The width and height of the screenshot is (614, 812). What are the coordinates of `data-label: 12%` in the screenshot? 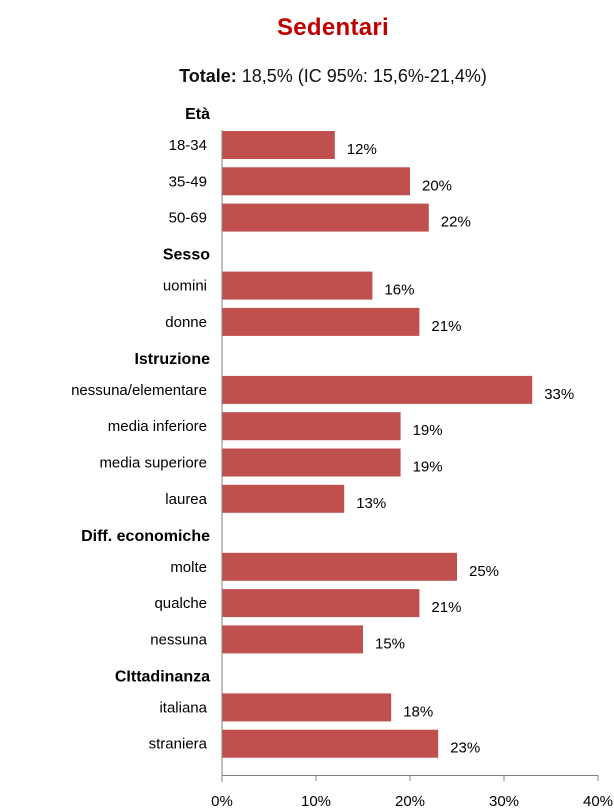 It's located at (362, 149).